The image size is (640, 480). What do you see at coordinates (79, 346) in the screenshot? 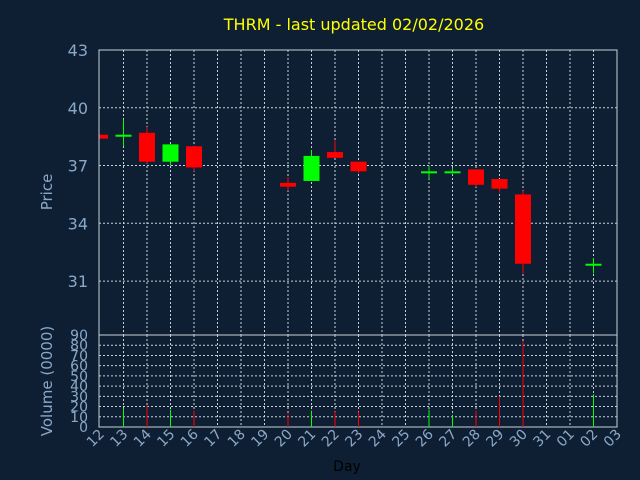
I see `volume-tick-label: 80` at bounding box center [79, 346].